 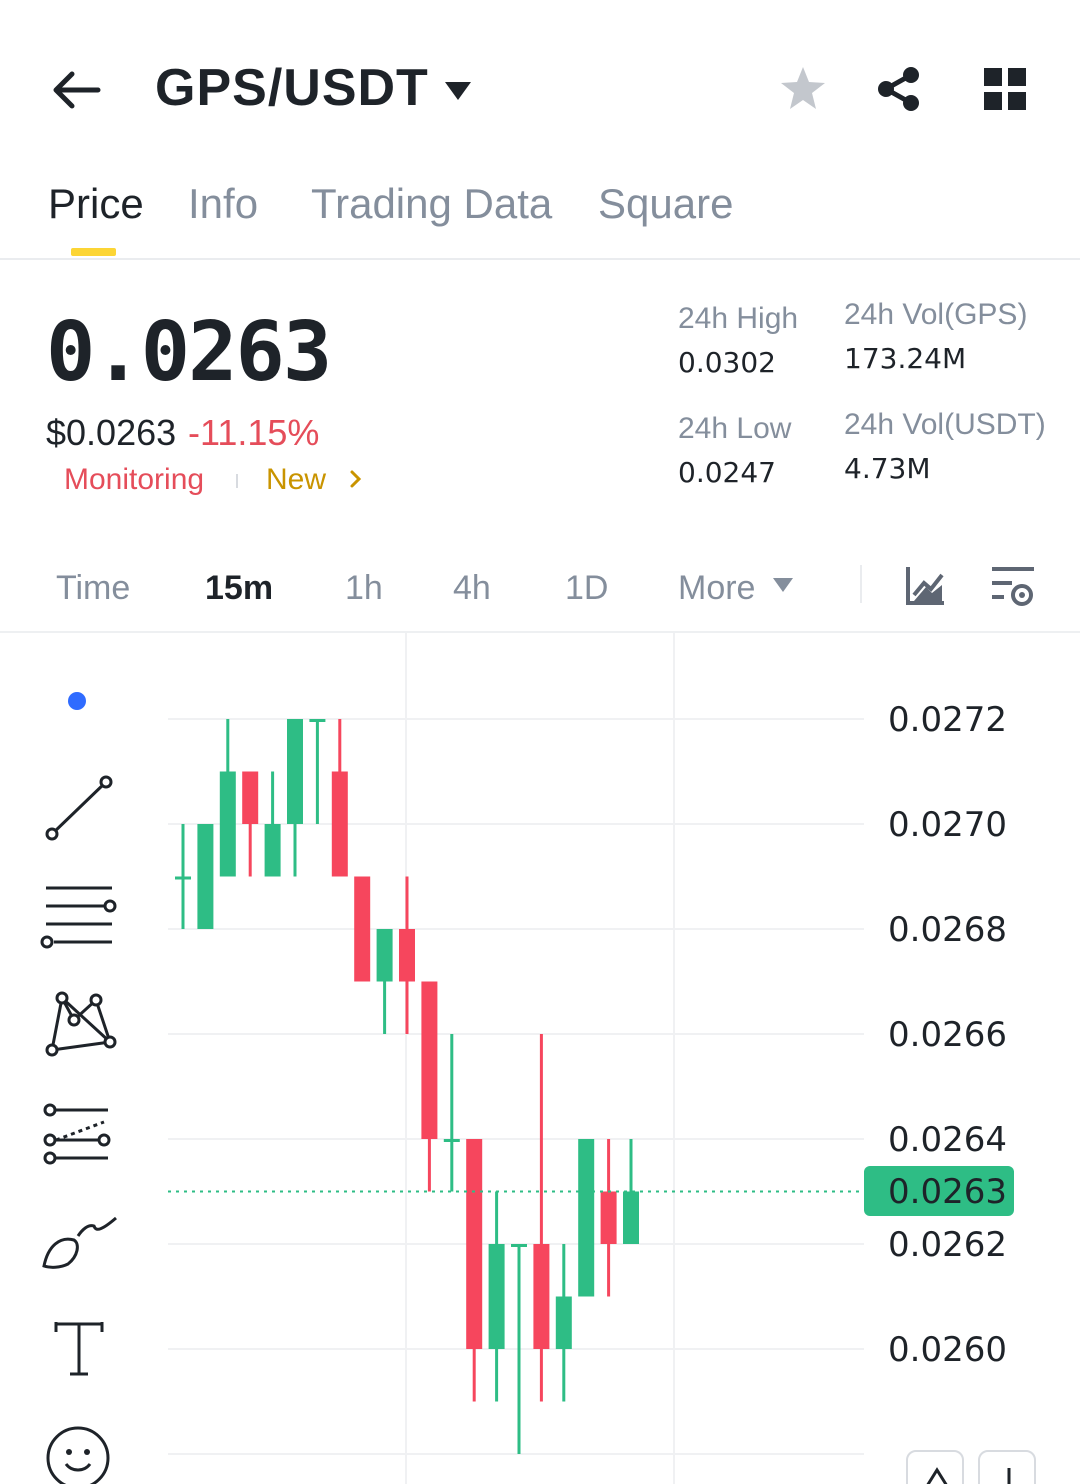 I want to click on tag-monitoring: Monitoring, so click(x=134, y=479).